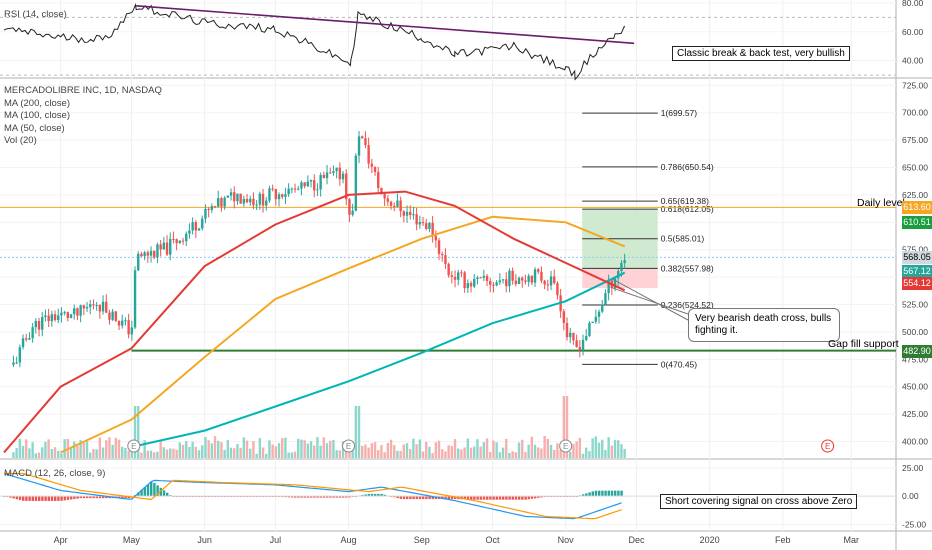  I want to click on price-tick-label: 650.00, so click(915, 168).